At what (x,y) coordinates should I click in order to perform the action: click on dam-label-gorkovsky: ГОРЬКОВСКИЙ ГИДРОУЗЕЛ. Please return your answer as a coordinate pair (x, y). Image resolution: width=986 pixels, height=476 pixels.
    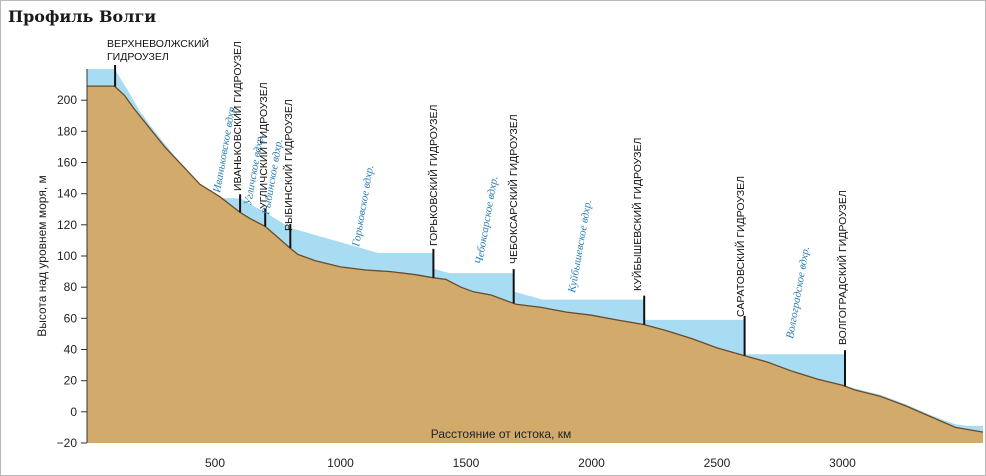
    Looking at the image, I should click on (433, 175).